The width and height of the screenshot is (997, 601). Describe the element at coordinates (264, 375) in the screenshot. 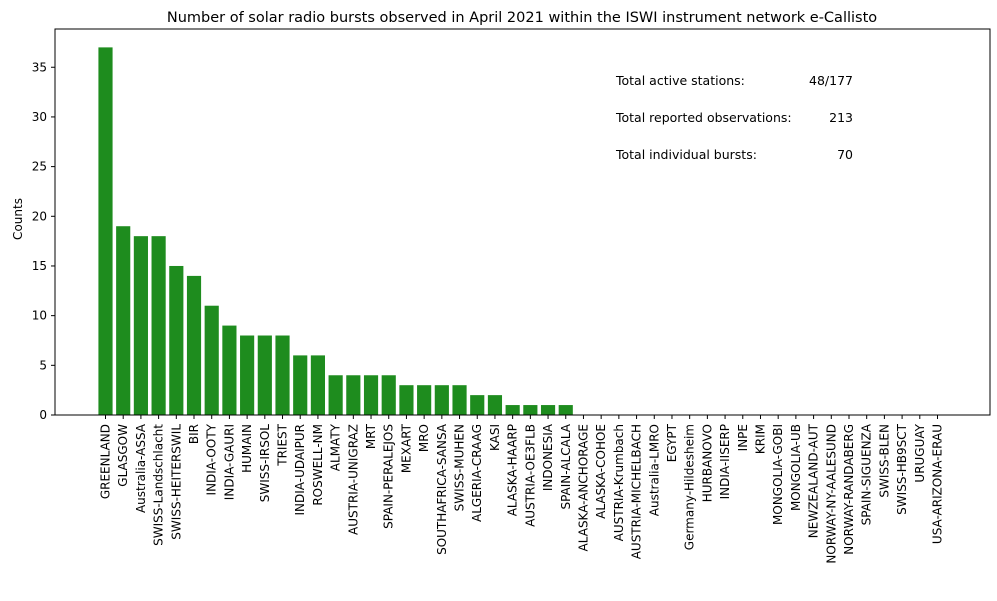

I see `bar-swiss-irsol` at that location.